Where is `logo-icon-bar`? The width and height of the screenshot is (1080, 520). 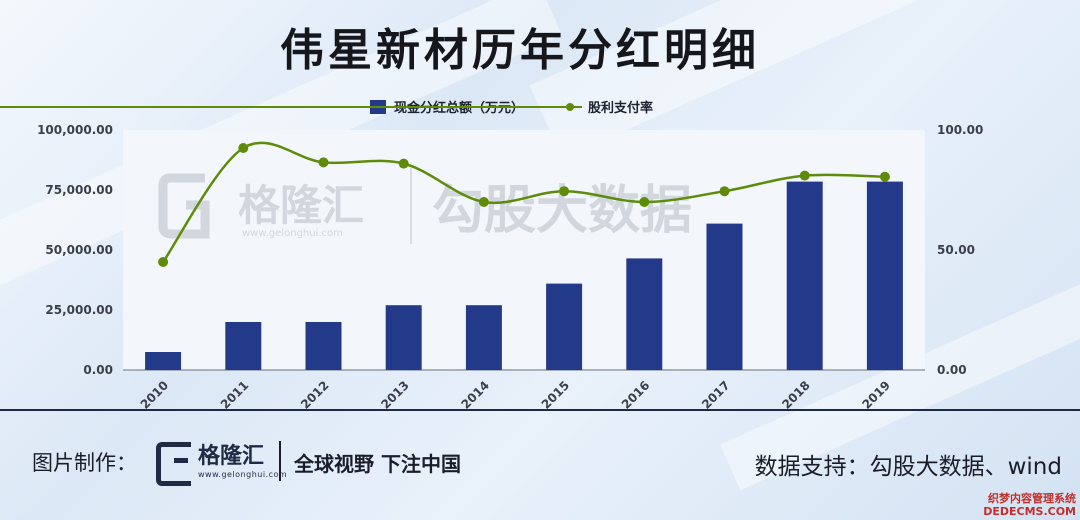
logo-icon-bar is located at coordinates (181, 460).